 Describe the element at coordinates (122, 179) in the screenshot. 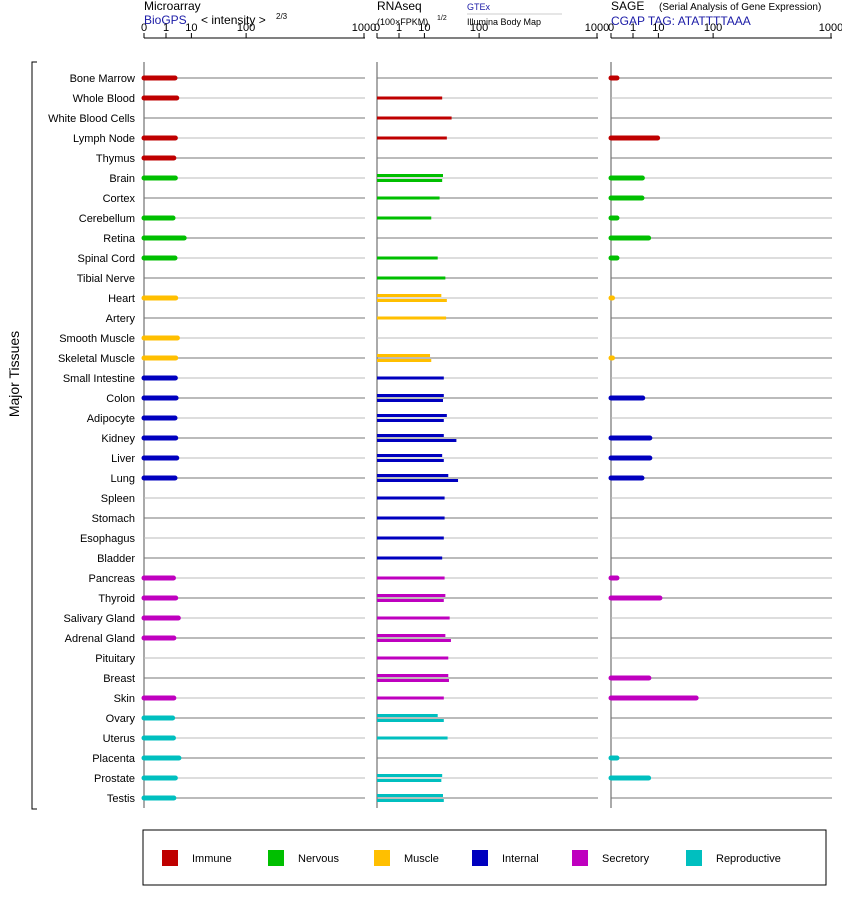

I see `tissue-label: Brain` at that location.